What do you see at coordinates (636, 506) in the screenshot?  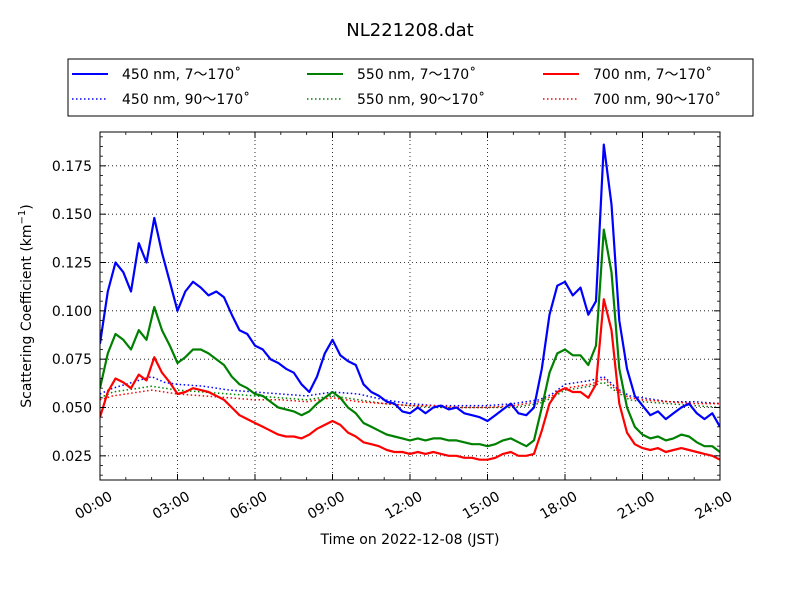 I see `x-tick-label: 21:00` at bounding box center [636, 506].